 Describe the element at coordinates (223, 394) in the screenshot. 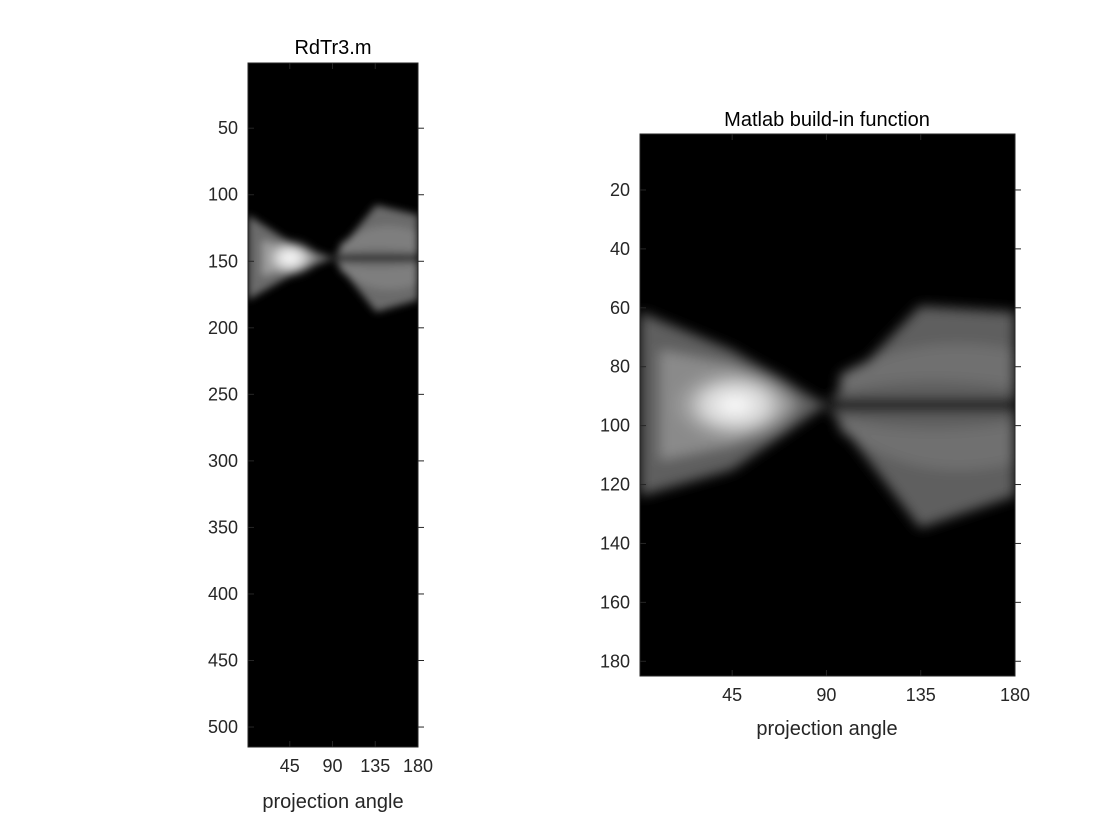

I see `left-ytick-label: 250` at that location.